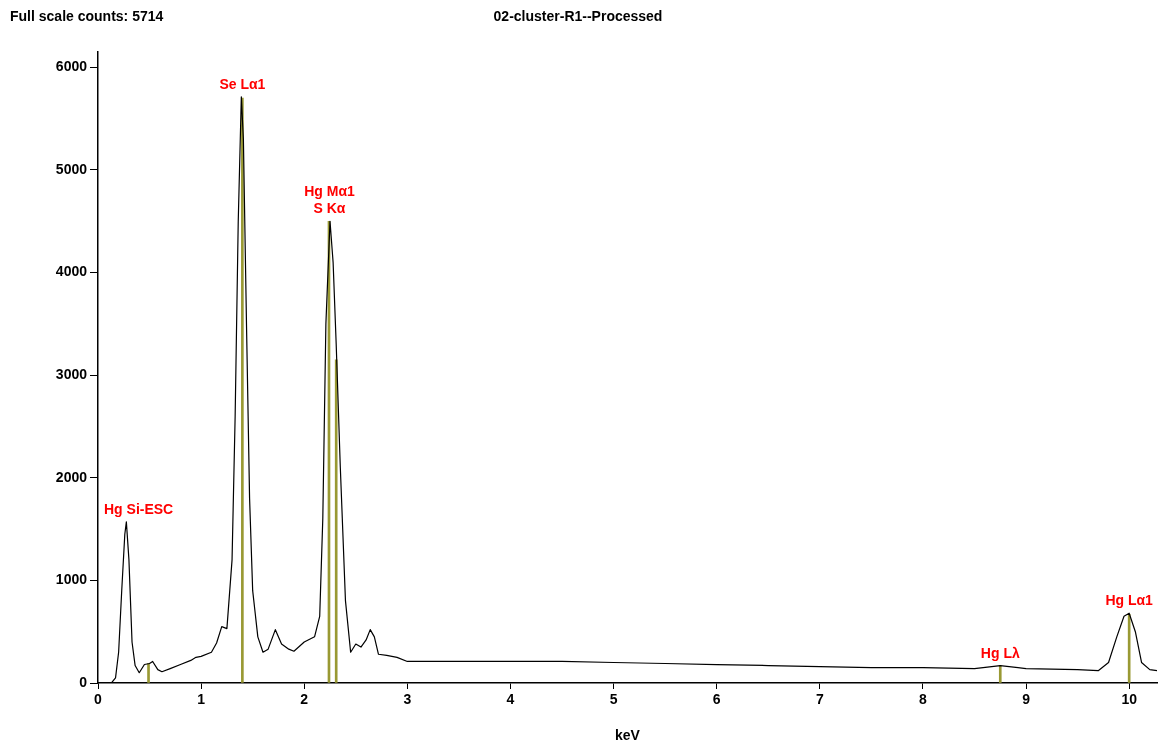 This screenshot has height=749, width=1166. What do you see at coordinates (83, 681) in the screenshot?
I see `y-tick-label: 0` at bounding box center [83, 681].